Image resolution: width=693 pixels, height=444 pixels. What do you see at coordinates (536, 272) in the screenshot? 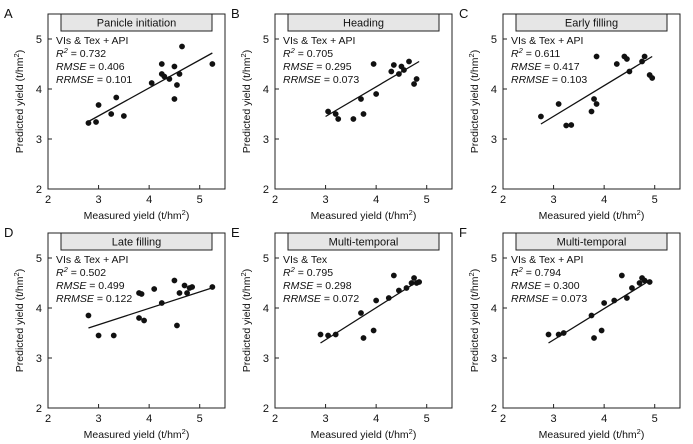
I see `stats-r2: R2 = 0.794` at bounding box center [536, 272].